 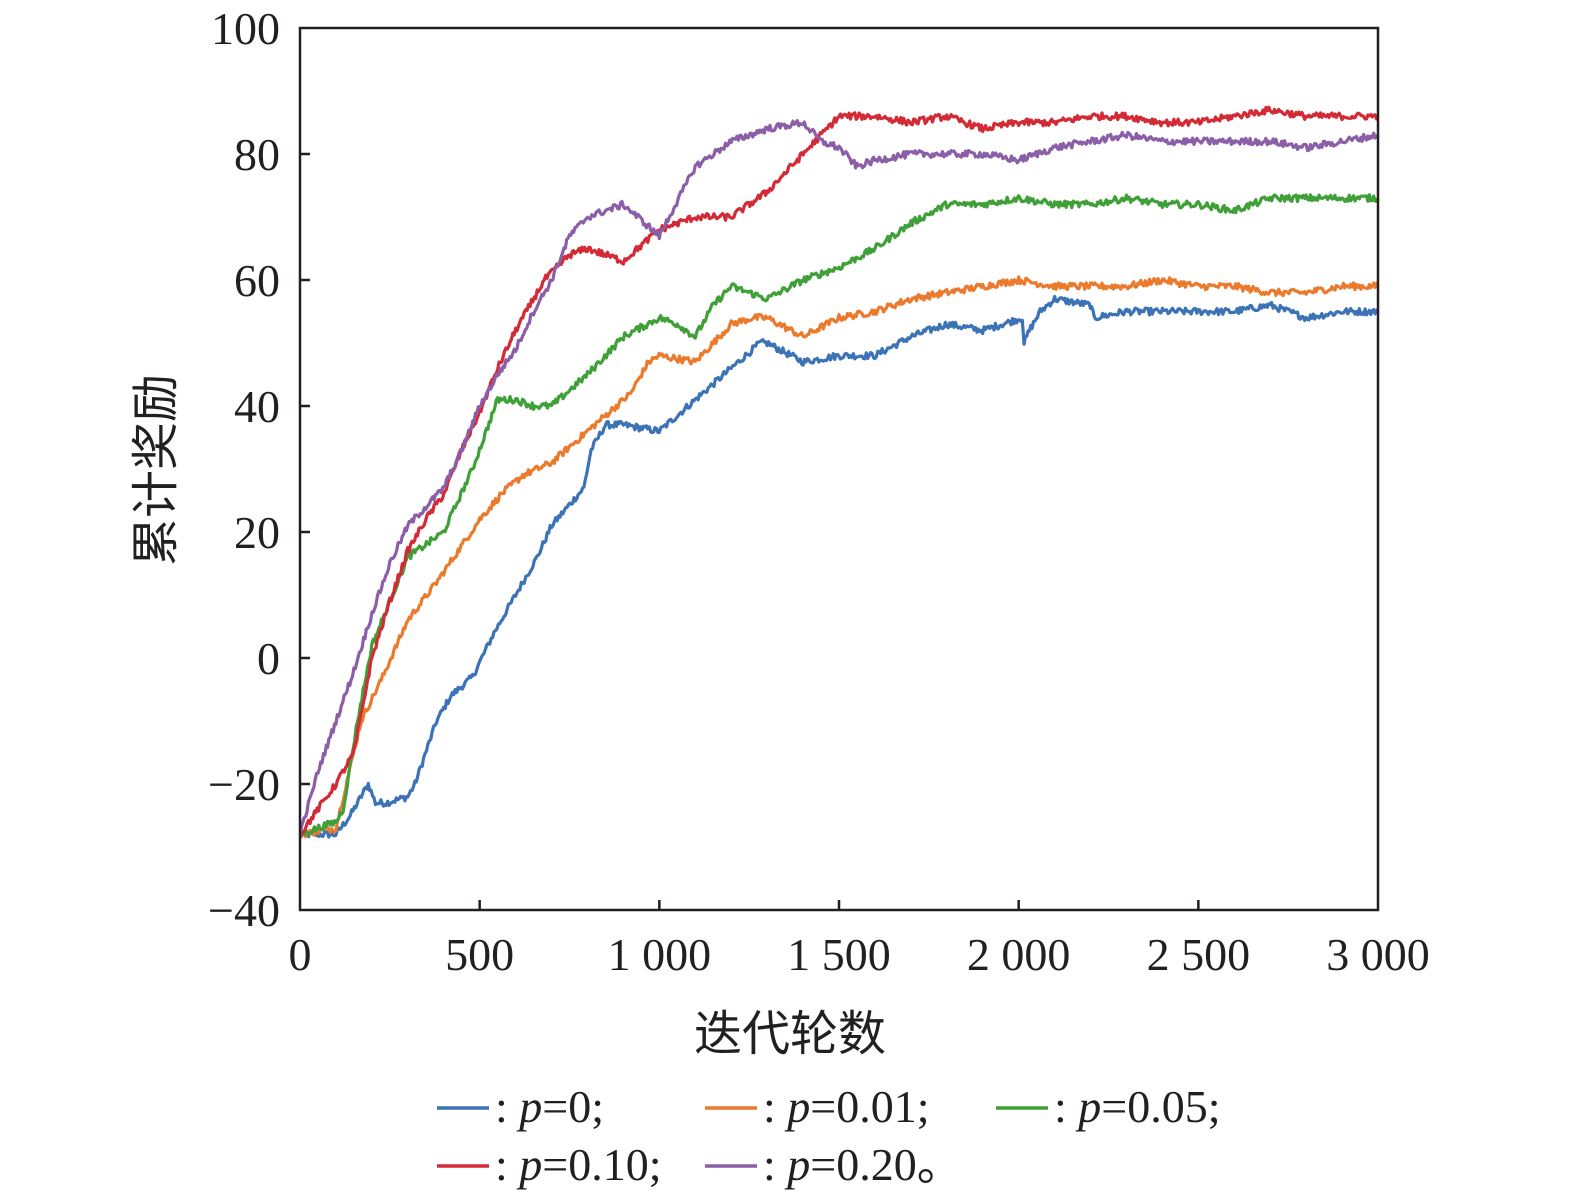 I want to click on x-tick-label: 2 000, so click(x=1019, y=954).